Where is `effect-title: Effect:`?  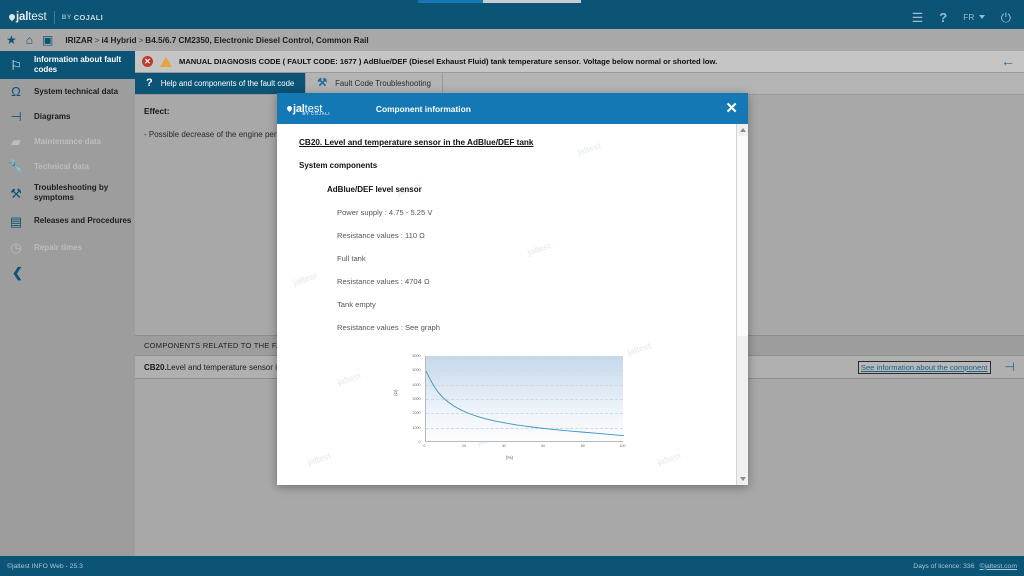
effect-title: Effect: is located at coordinates (157, 111).